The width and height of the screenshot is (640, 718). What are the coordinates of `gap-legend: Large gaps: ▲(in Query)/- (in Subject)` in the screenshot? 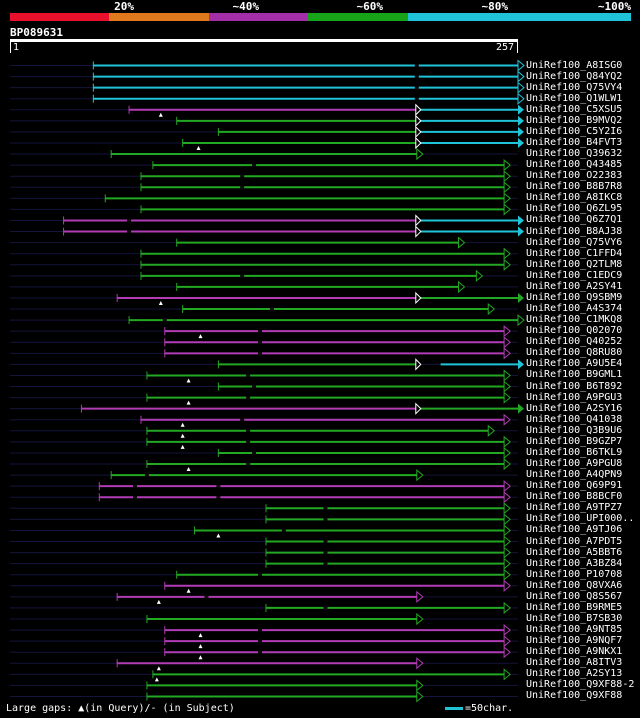 It's located at (120, 708).